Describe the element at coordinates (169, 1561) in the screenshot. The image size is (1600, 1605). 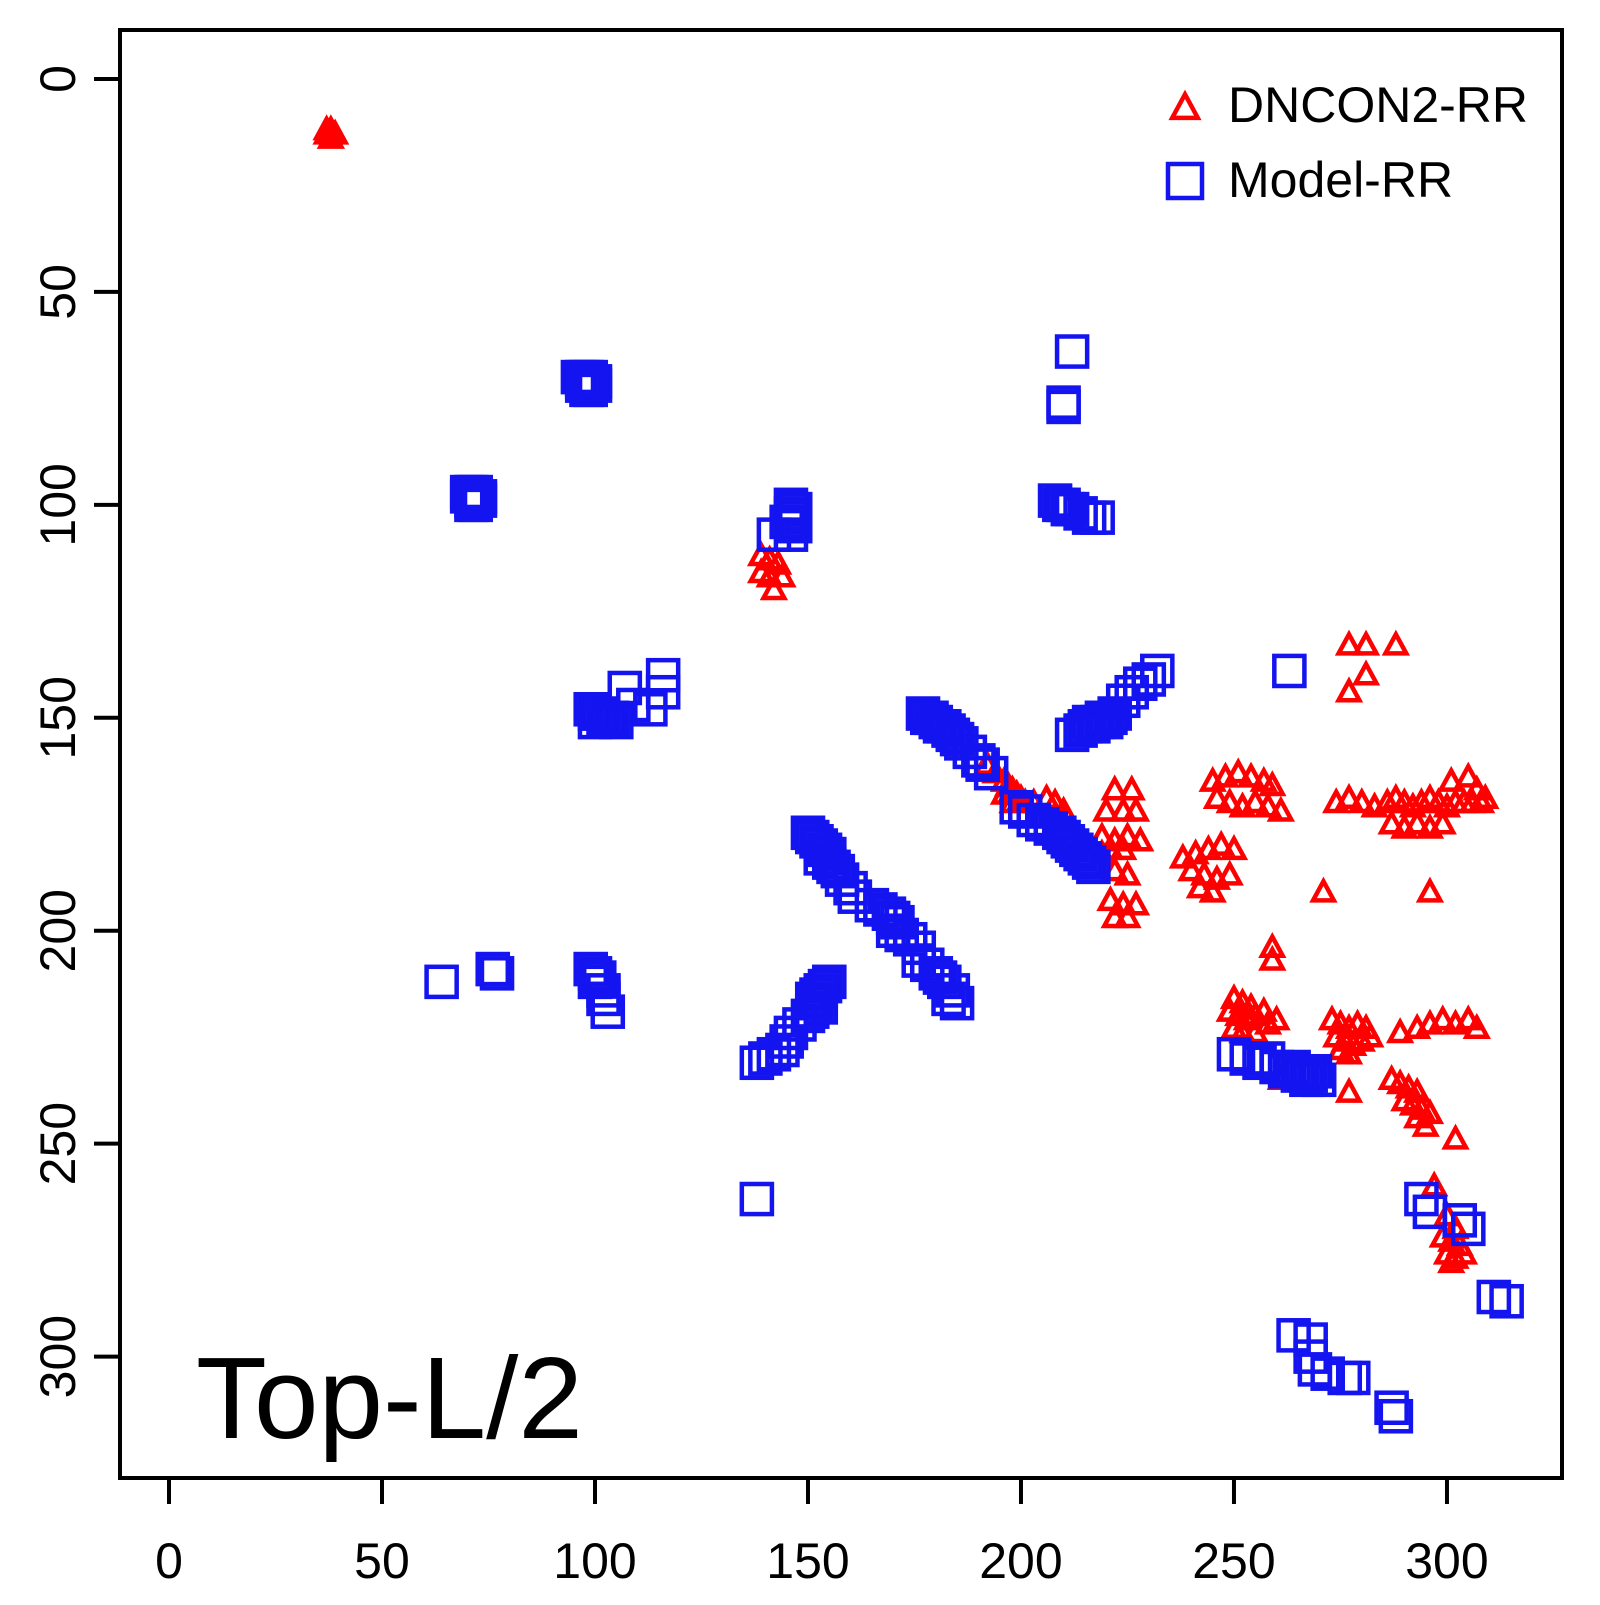
I see `x-tick-label: 0` at that location.